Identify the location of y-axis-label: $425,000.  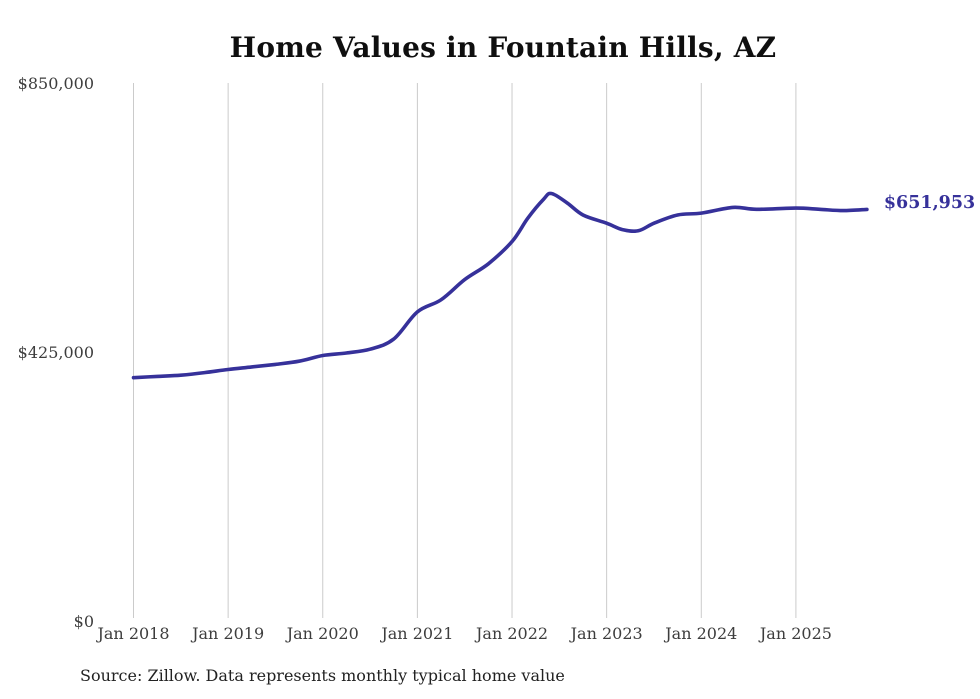
(55, 352).